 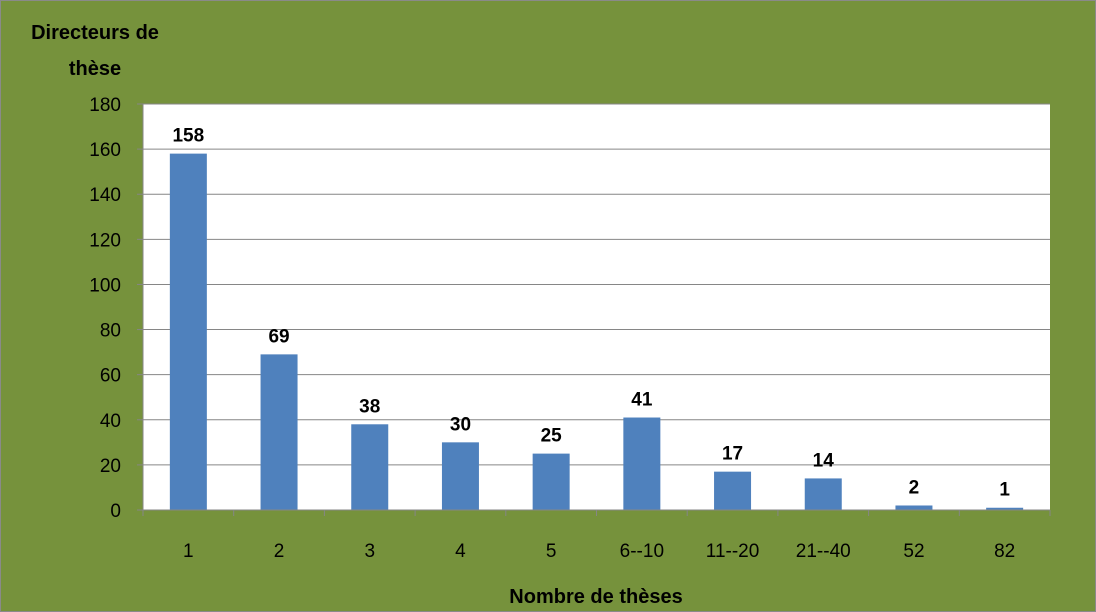 What do you see at coordinates (95, 69) in the screenshot?
I see `y-axis-title-line-2: thèse` at bounding box center [95, 69].